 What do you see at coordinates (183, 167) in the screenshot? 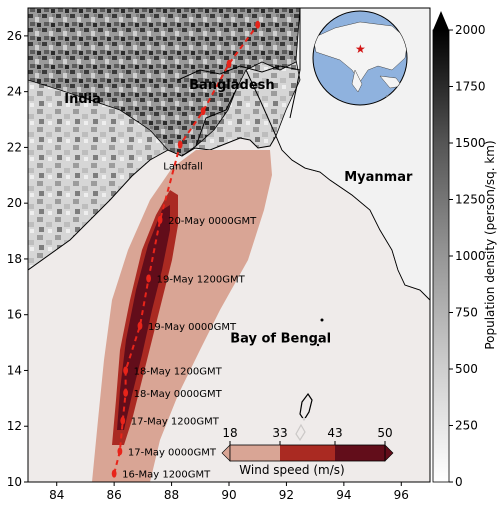
I see `place-label: Landfall` at bounding box center [183, 167].